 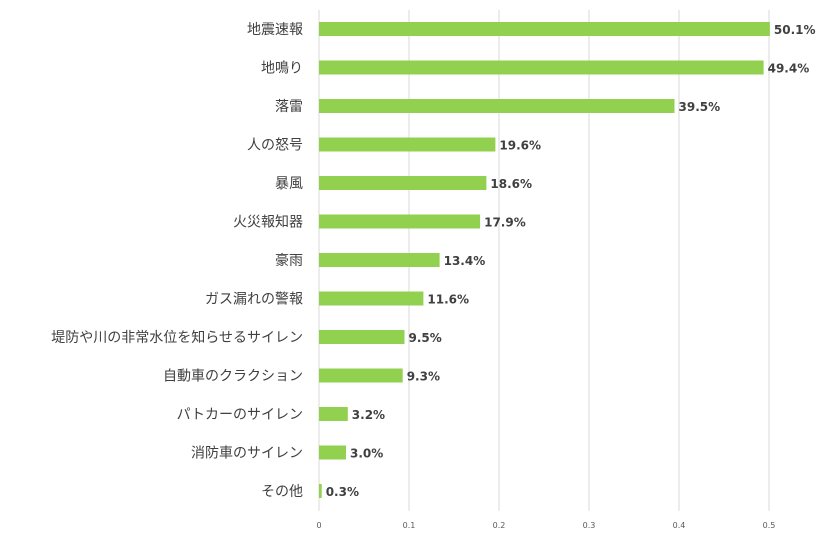 What do you see at coordinates (505, 223) in the screenshot?
I see `data-label: 17.9%` at bounding box center [505, 223].